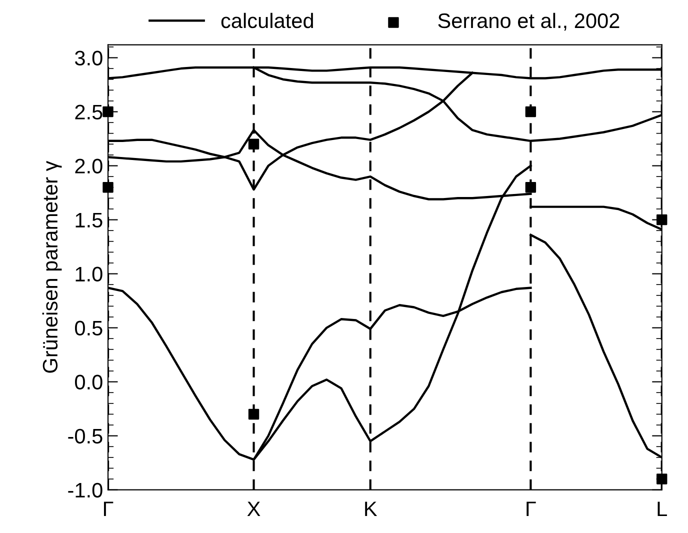  I want to click on legend-label: calculated, so click(267, 20).